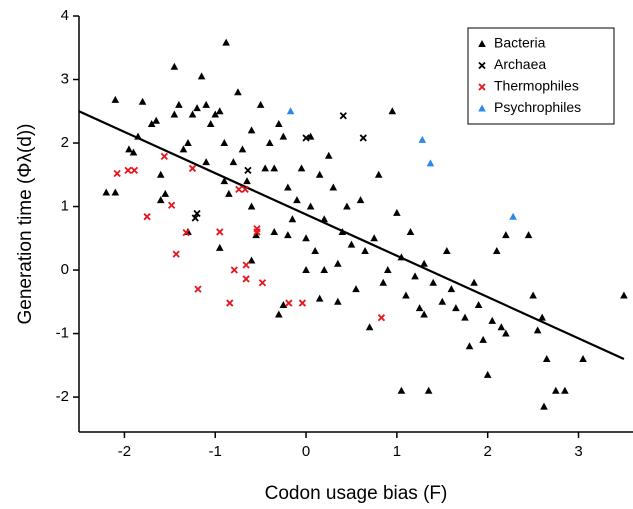 The height and width of the screenshot is (509, 633). Describe the element at coordinates (62, 333) in the screenshot. I see `y-tick-label: -1` at that location.